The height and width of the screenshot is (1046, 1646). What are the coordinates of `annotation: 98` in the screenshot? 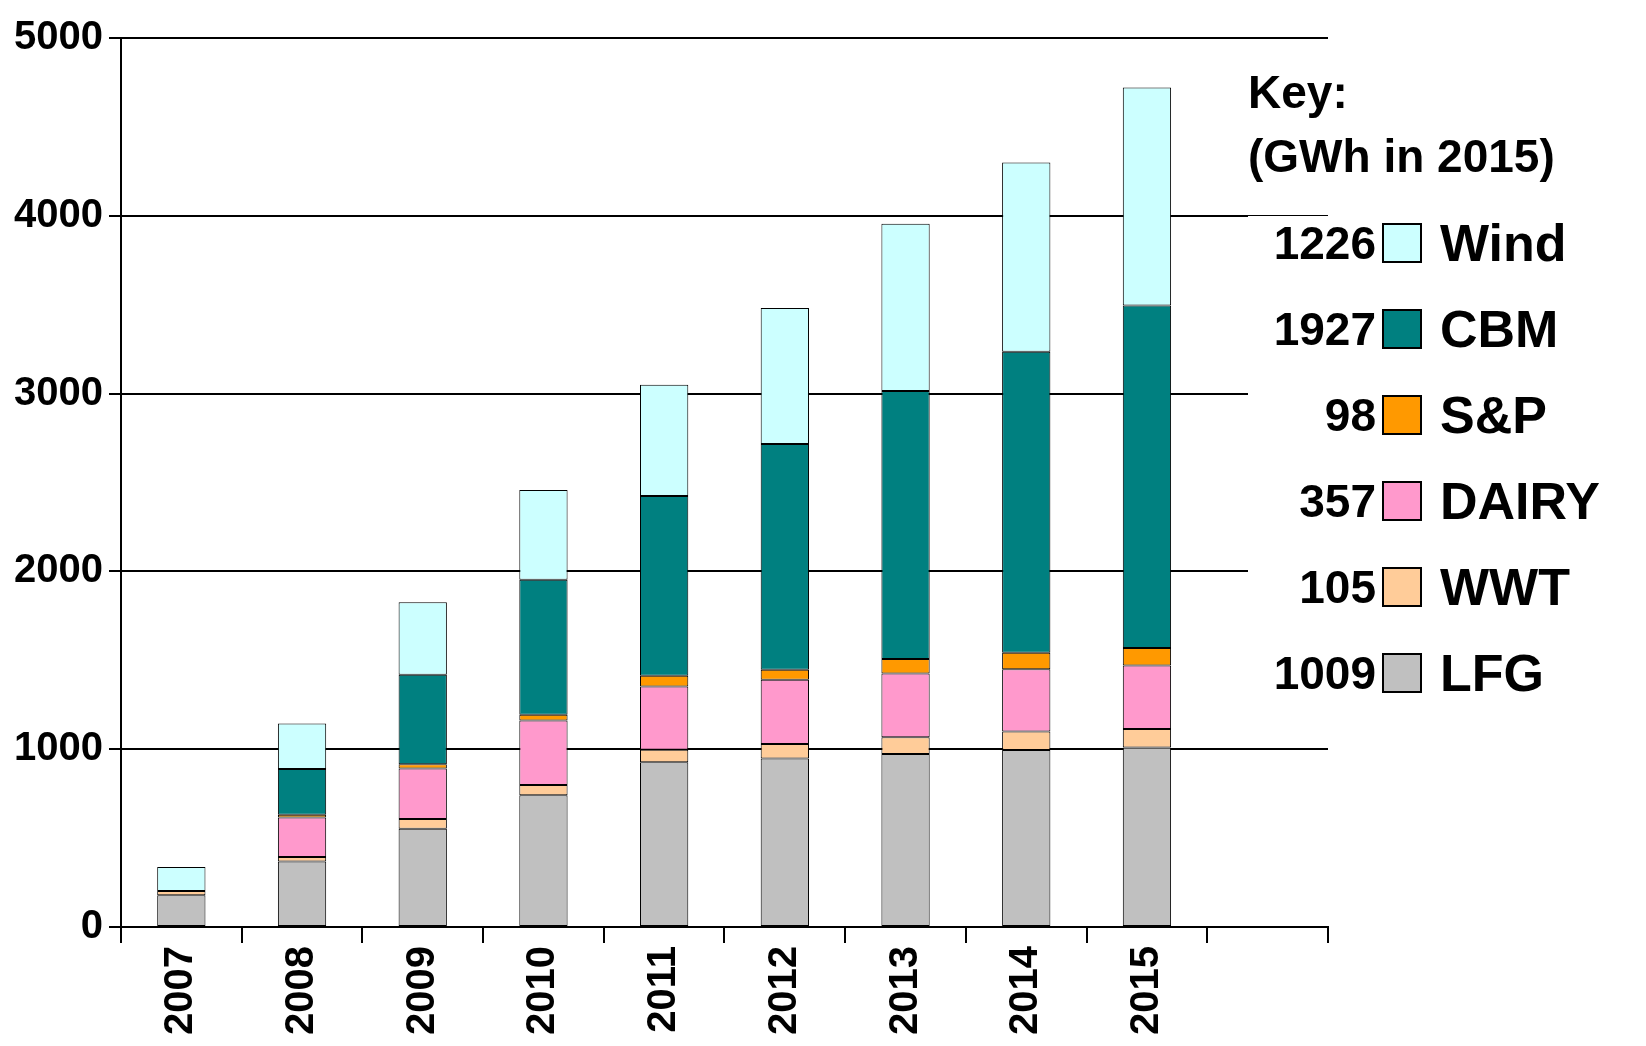 It's located at (1312, 415).